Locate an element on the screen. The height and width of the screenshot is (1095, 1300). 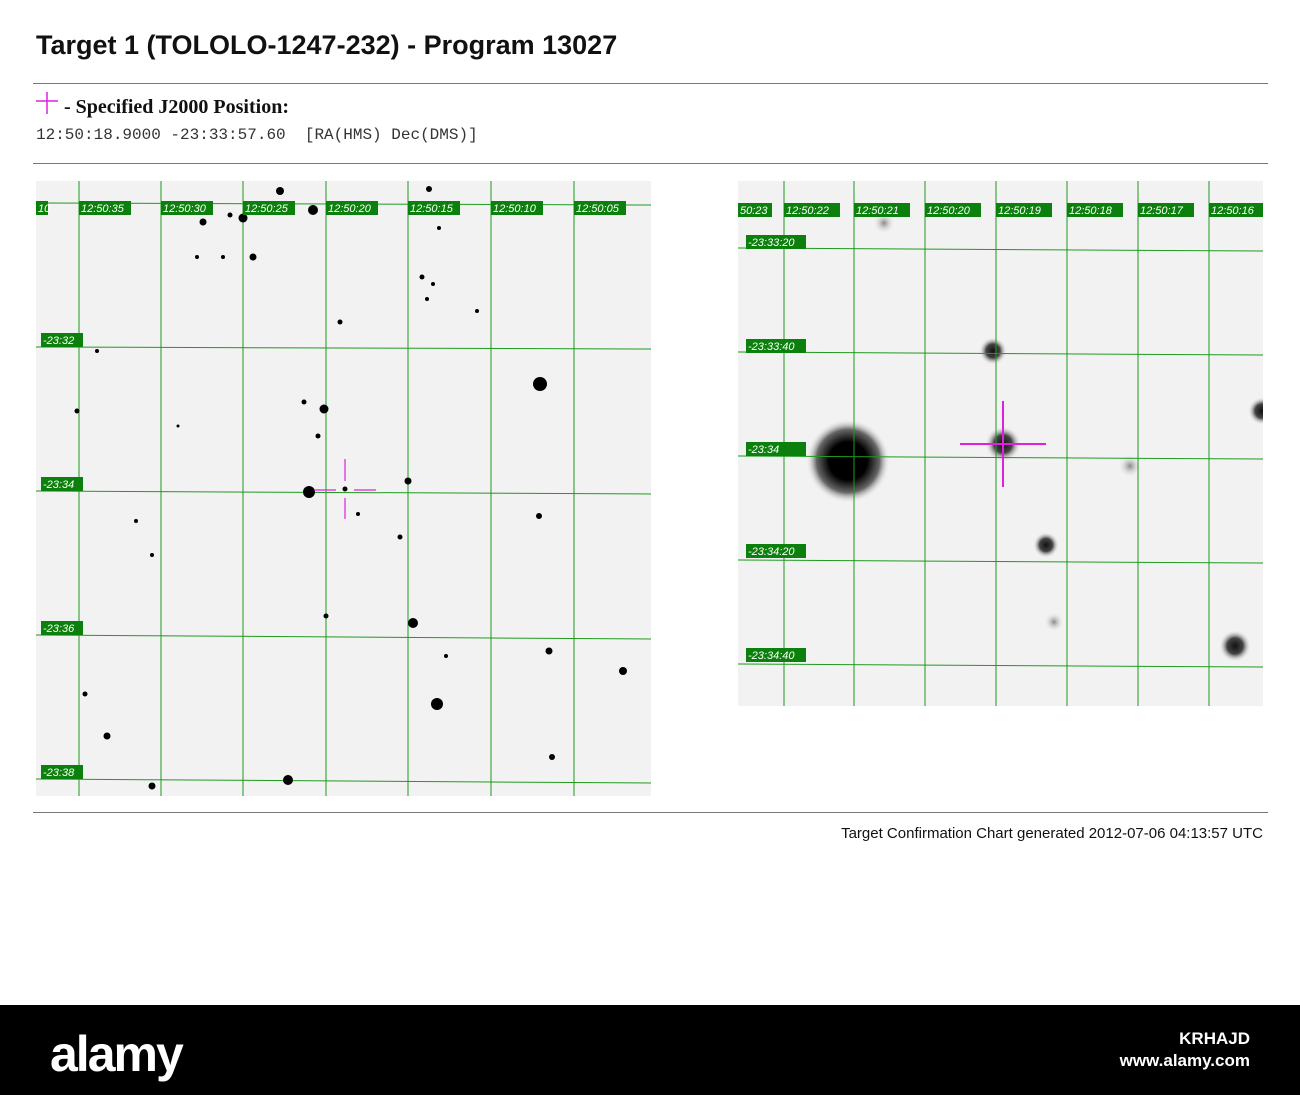
zoom-dec-label: -23:33:20 is located at coordinates (776, 242).